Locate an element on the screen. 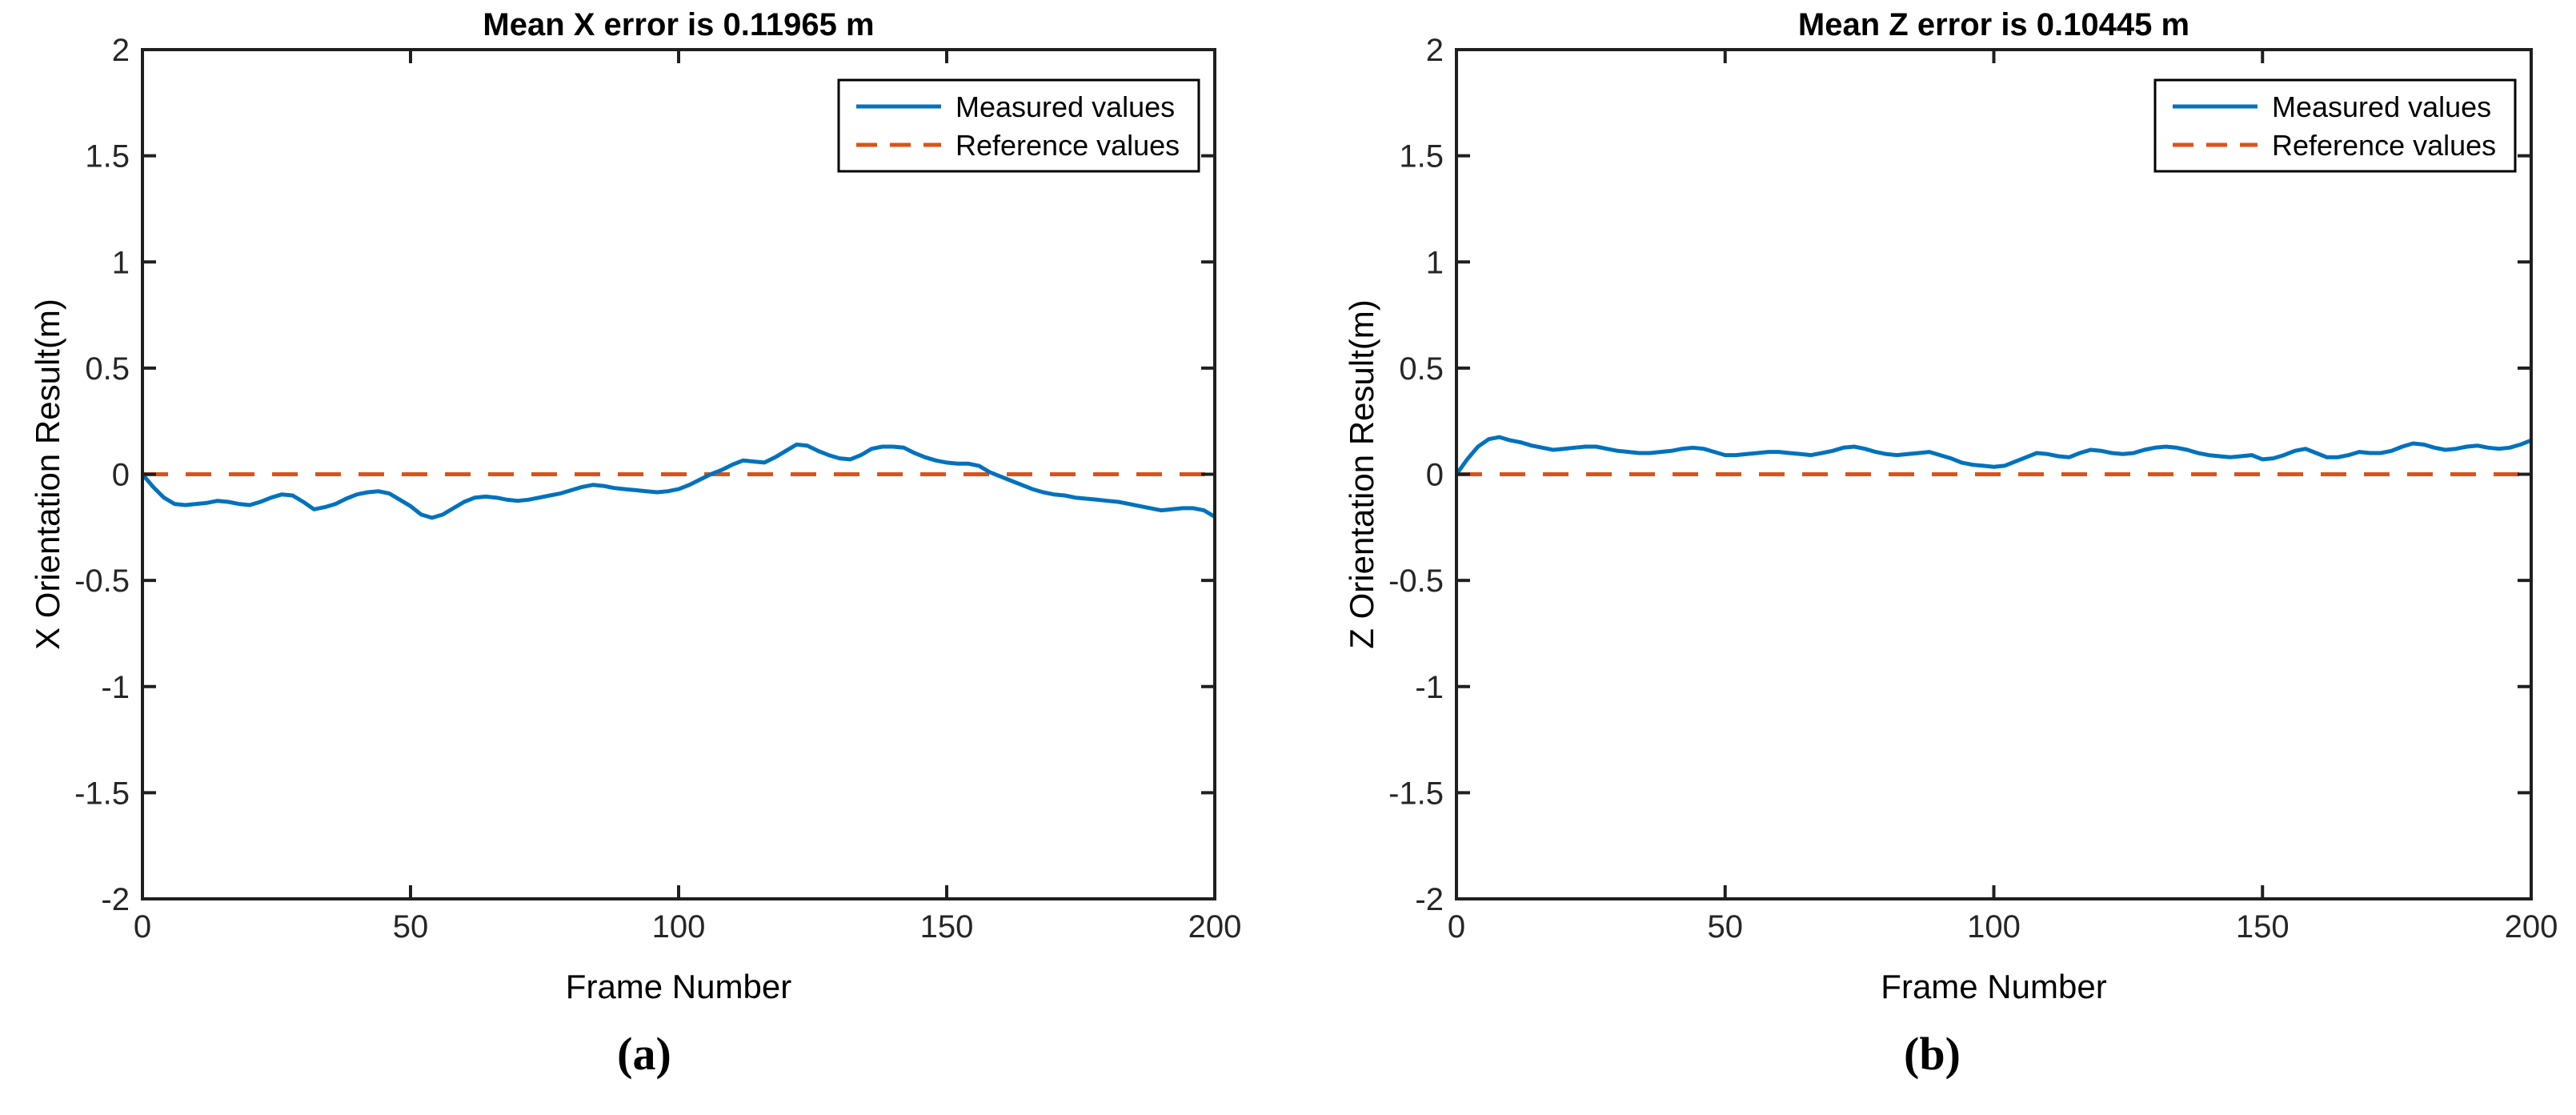 This screenshot has height=1115, width=2576. y-axis-label: X Orientation Result(m) is located at coordinates (47, 475).